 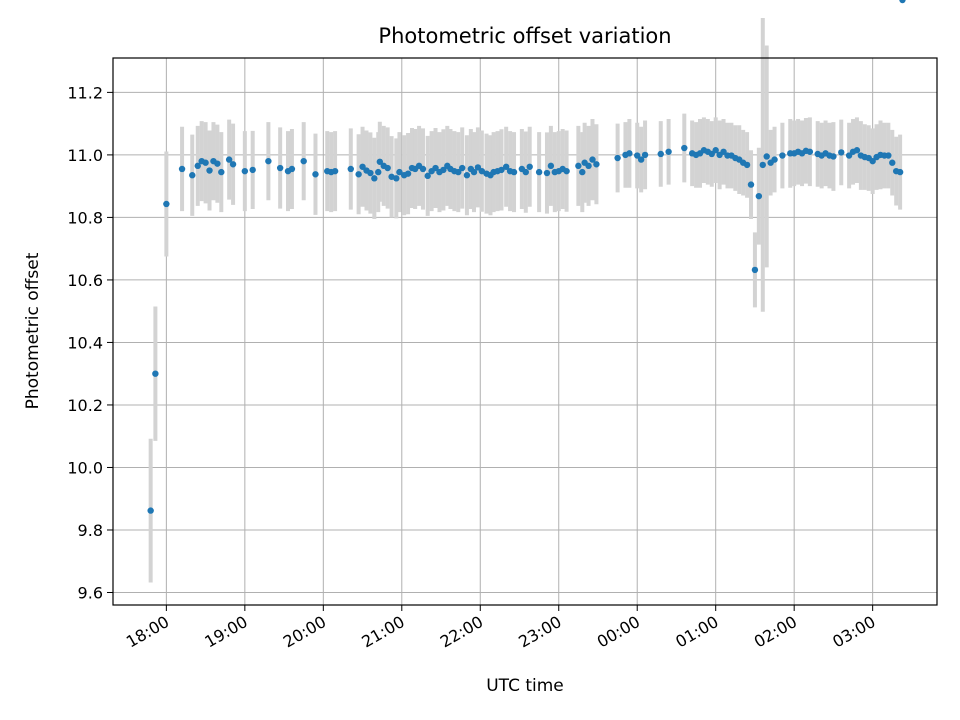 What do you see at coordinates (90, 530) in the screenshot?
I see `y-tick-label: 9.8` at bounding box center [90, 530].